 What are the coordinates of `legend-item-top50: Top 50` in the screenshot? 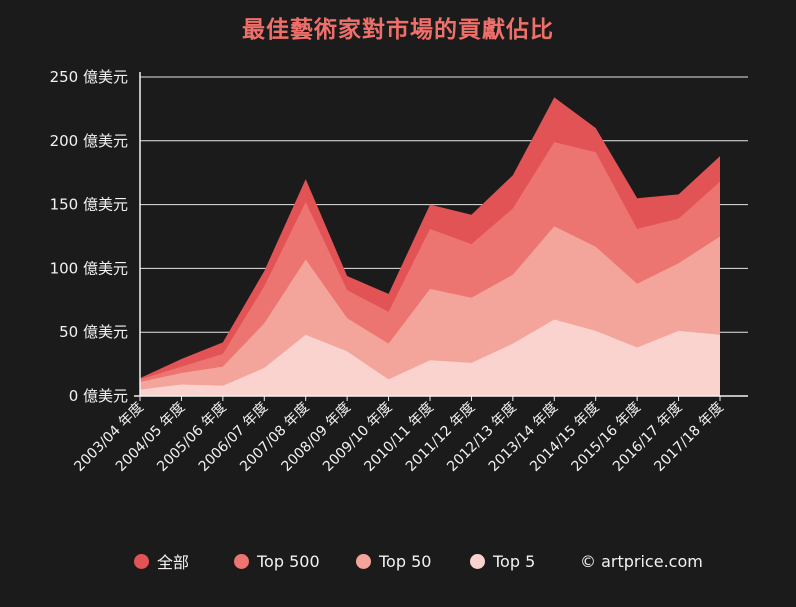 It's located at (393, 561).